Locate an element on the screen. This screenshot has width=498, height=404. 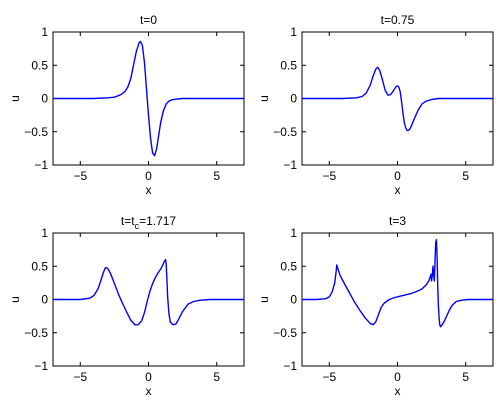
chart-title-tail: =1.717 is located at coordinates (157, 221).